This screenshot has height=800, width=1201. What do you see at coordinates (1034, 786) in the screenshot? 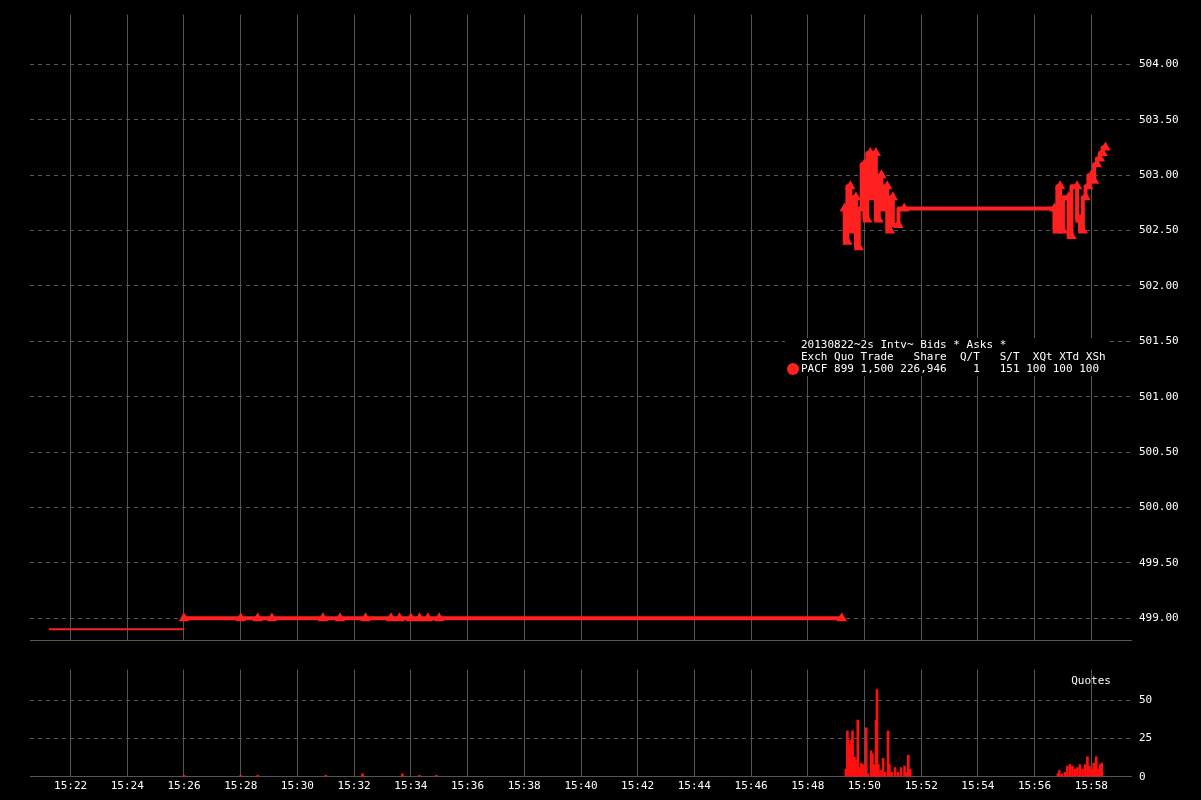
I see `x-tick-label: 15:56` at bounding box center [1034, 786].